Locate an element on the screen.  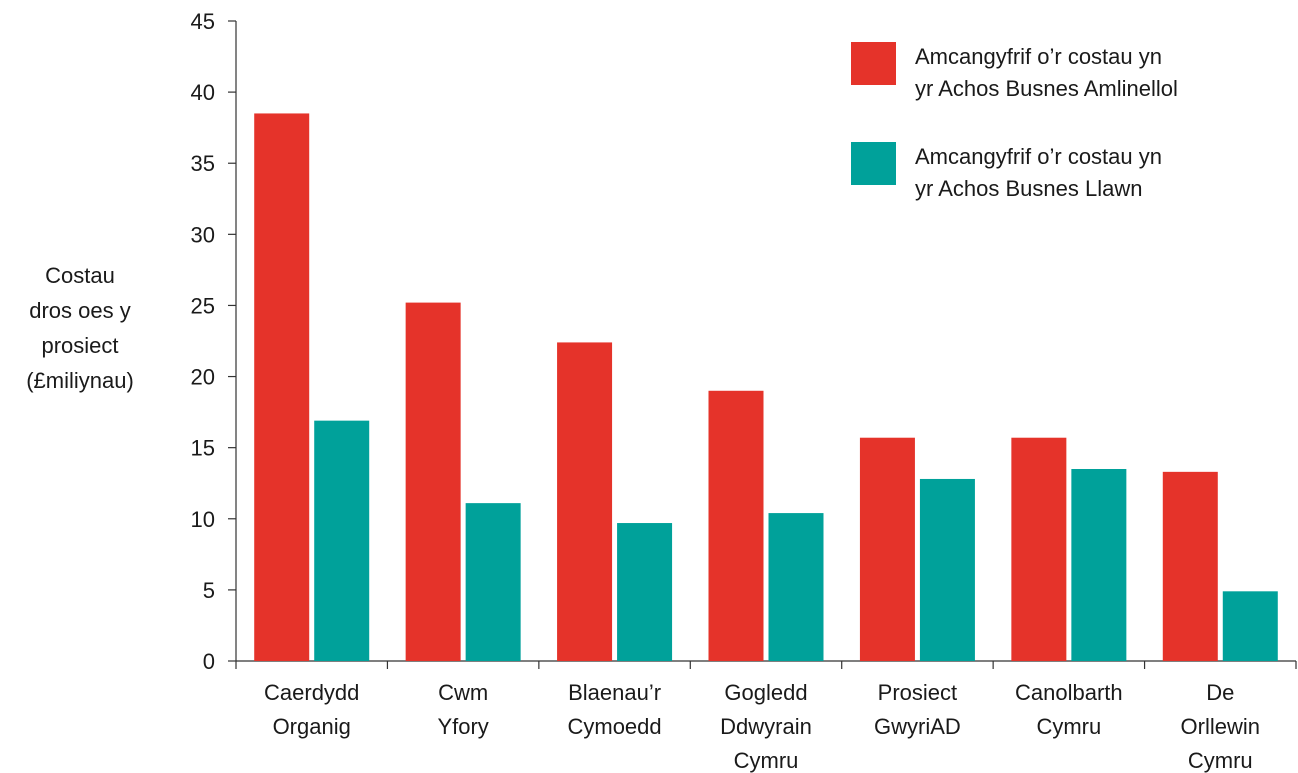
y-axis-title-line: Costau is located at coordinates (80, 275).